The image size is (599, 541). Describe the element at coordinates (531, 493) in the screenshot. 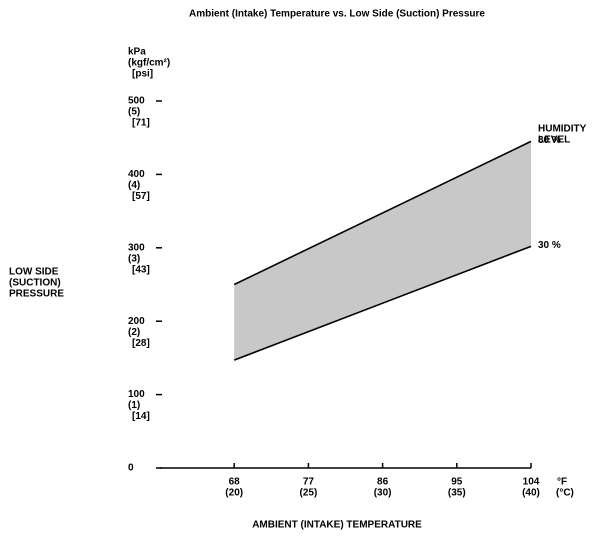

I see `x-tick-label-c: (40)` at that location.